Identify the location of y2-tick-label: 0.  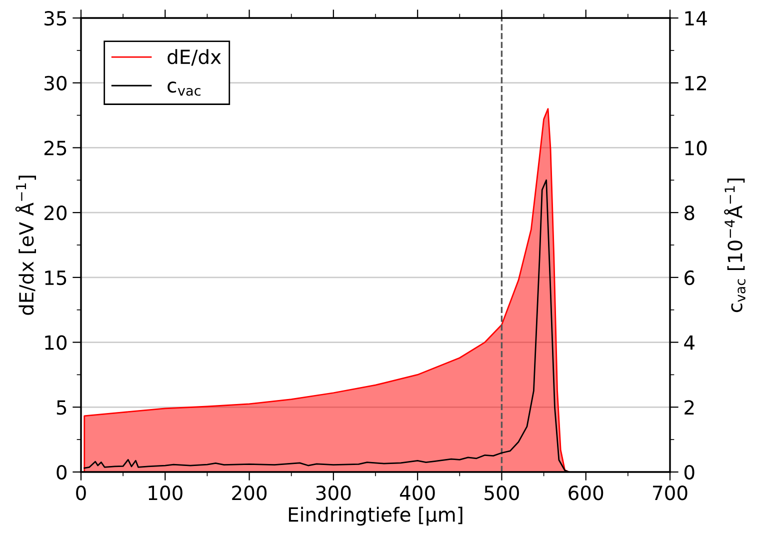
(689, 472).